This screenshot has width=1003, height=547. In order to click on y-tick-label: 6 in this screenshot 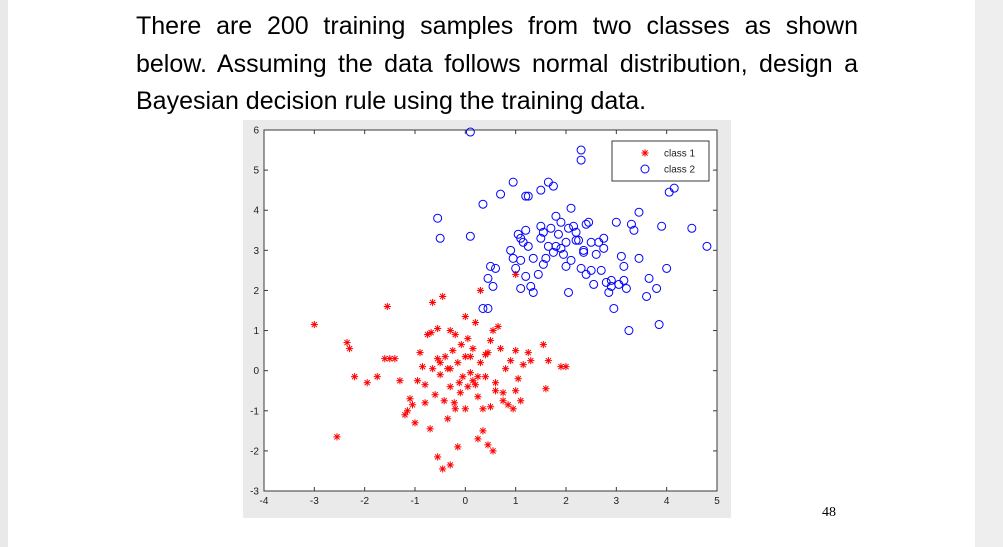, I will do `click(256, 131)`.